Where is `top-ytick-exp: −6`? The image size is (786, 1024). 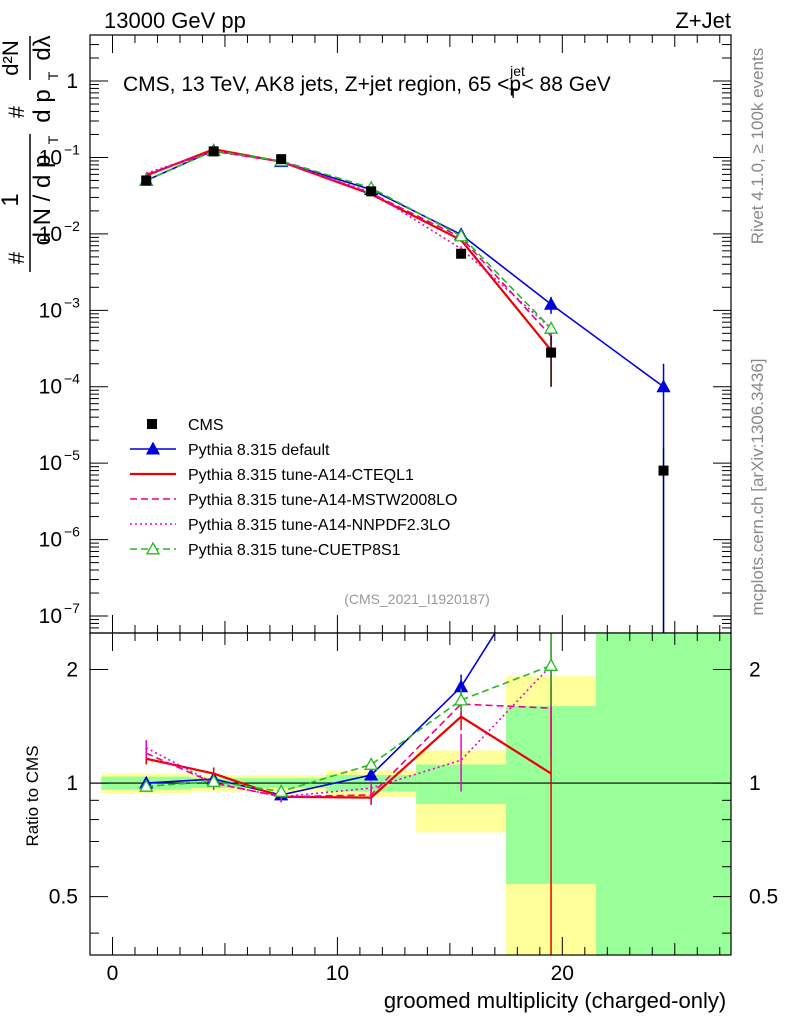 top-ytick-exp: −6 is located at coordinates (72, 532).